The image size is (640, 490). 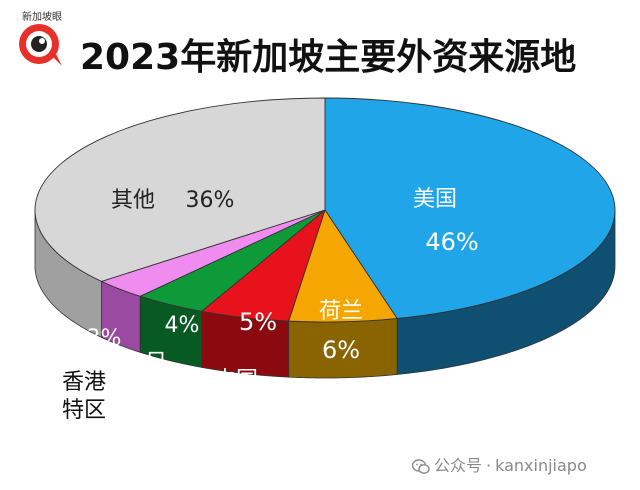 I want to click on slice-value-0: 46%, so click(x=451, y=242).